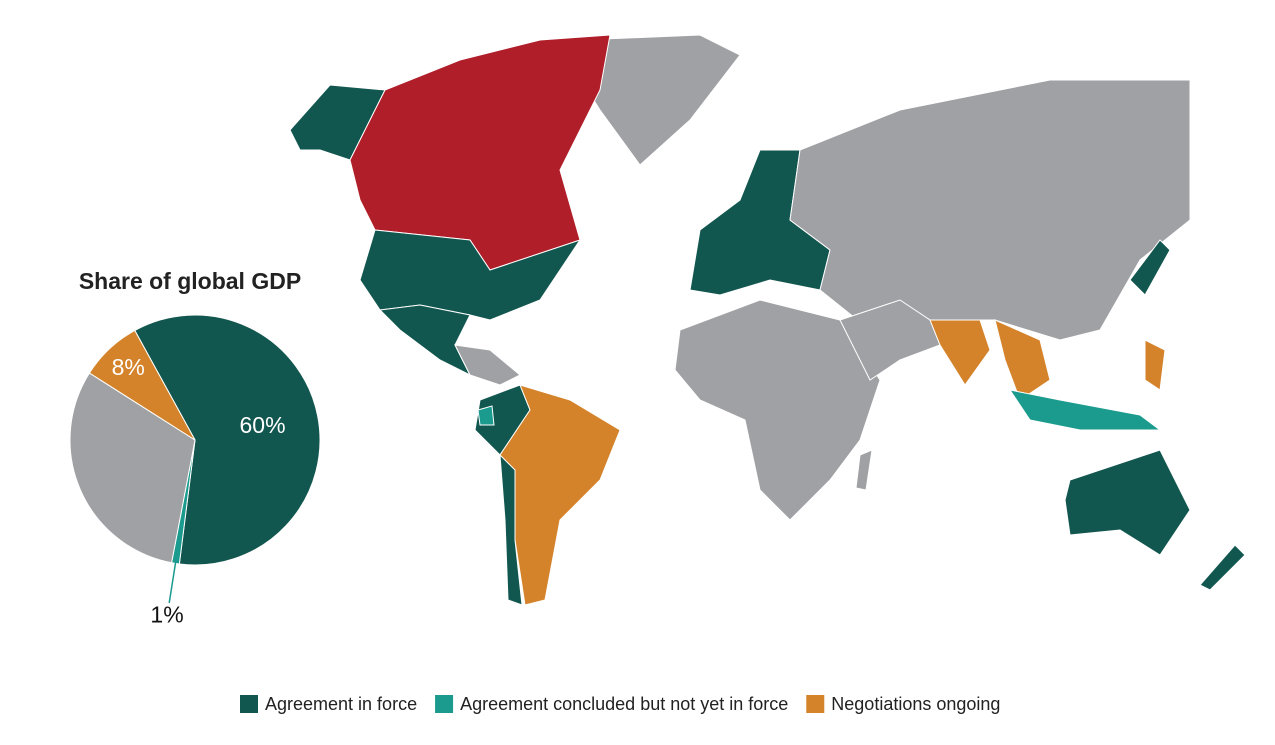 The width and height of the screenshot is (1275, 745). What do you see at coordinates (990, 210) in the screenshot?
I see `asia` at bounding box center [990, 210].